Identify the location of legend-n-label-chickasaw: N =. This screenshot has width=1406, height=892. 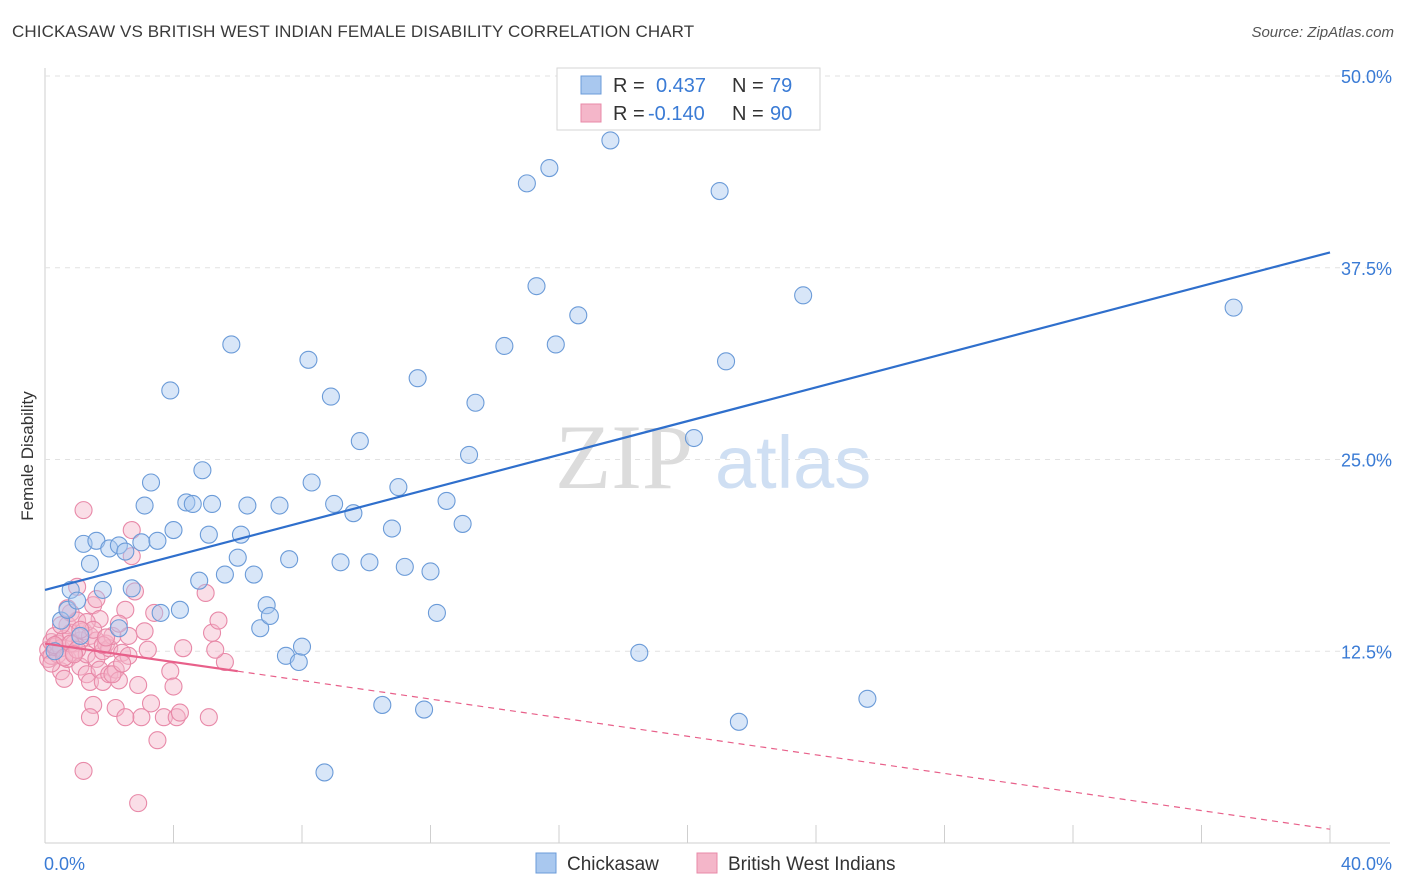
(748, 86).